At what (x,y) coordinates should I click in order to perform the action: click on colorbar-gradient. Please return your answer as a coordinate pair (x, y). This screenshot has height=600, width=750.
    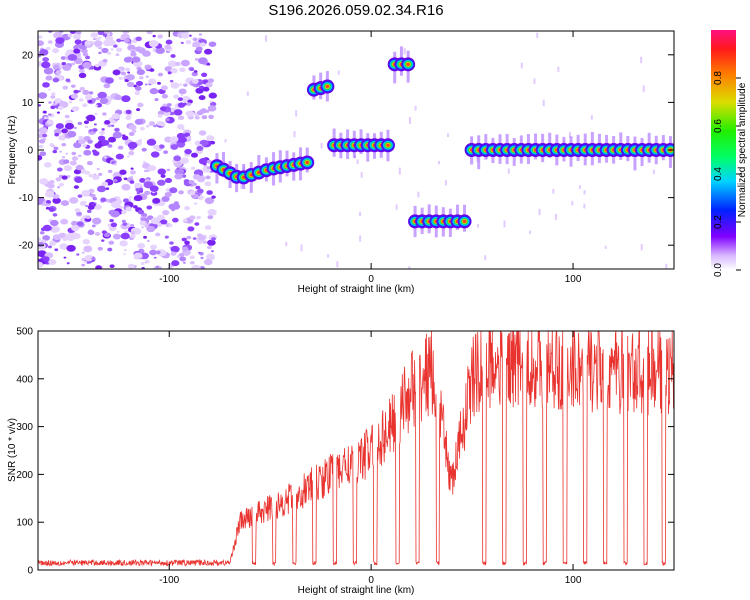
    Looking at the image, I should click on (723, 150).